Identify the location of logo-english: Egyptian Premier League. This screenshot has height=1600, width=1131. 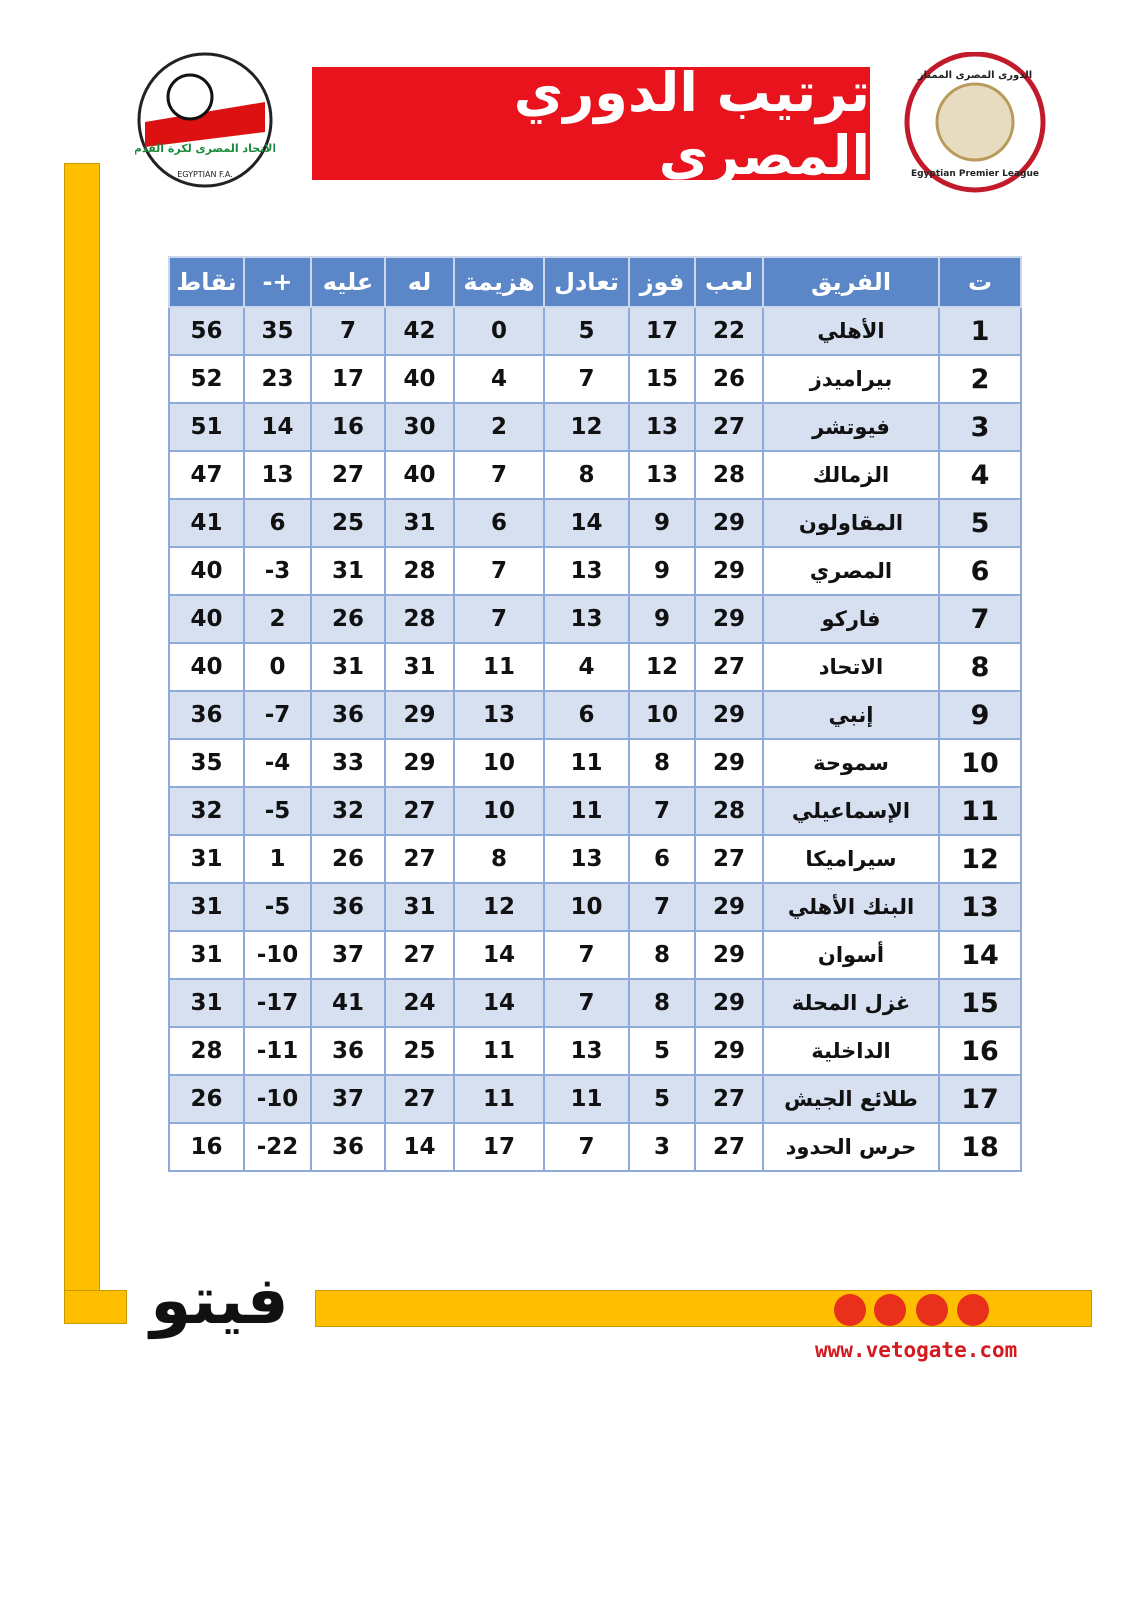
(975, 174).